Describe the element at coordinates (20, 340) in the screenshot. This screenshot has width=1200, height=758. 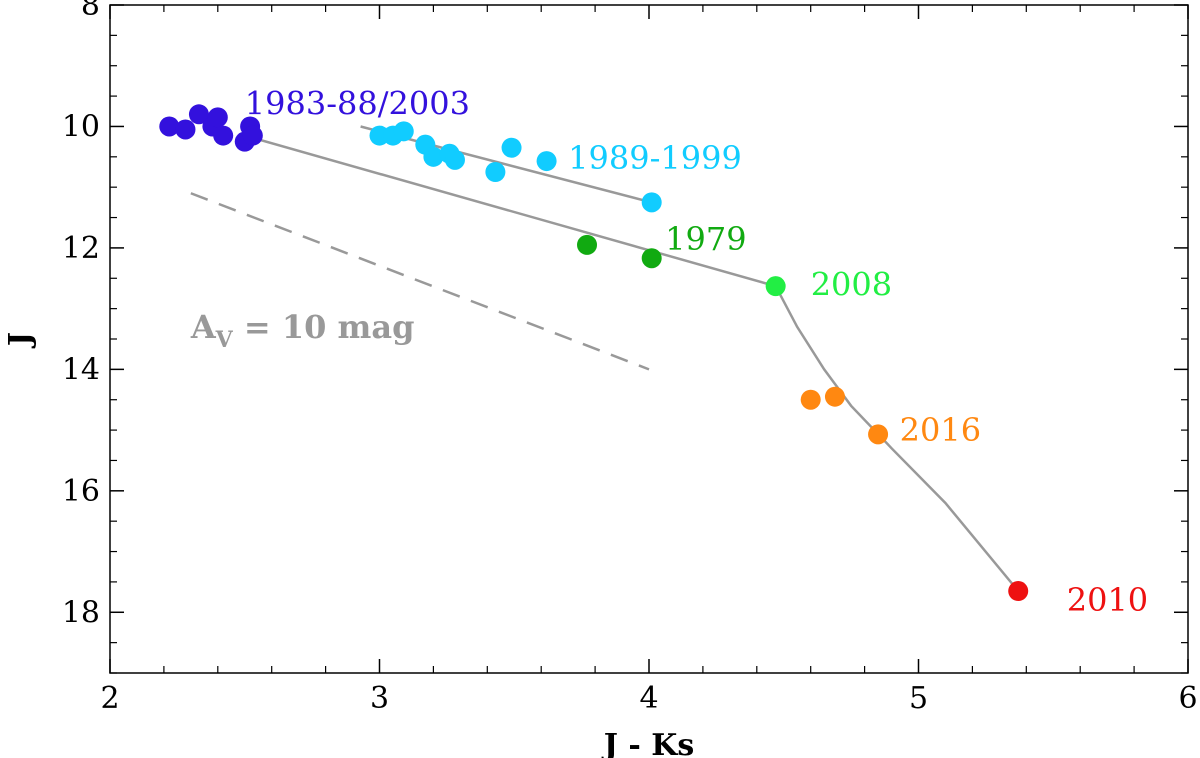
I see `y-axis-title: J` at that location.